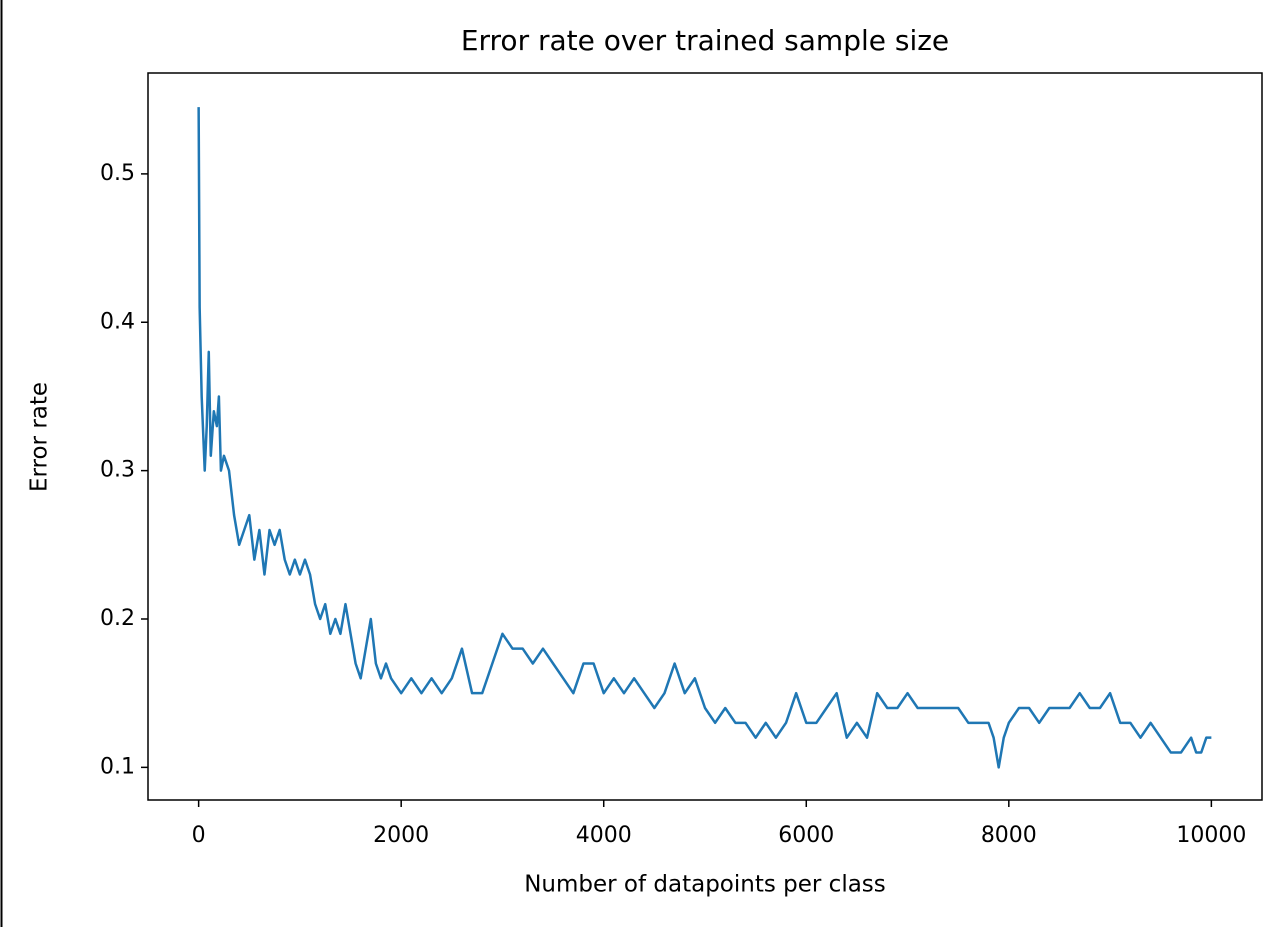 Image resolution: width=1288 pixels, height=927 pixels. Describe the element at coordinates (117, 173) in the screenshot. I see `y-tick-label: 0.5` at that location.